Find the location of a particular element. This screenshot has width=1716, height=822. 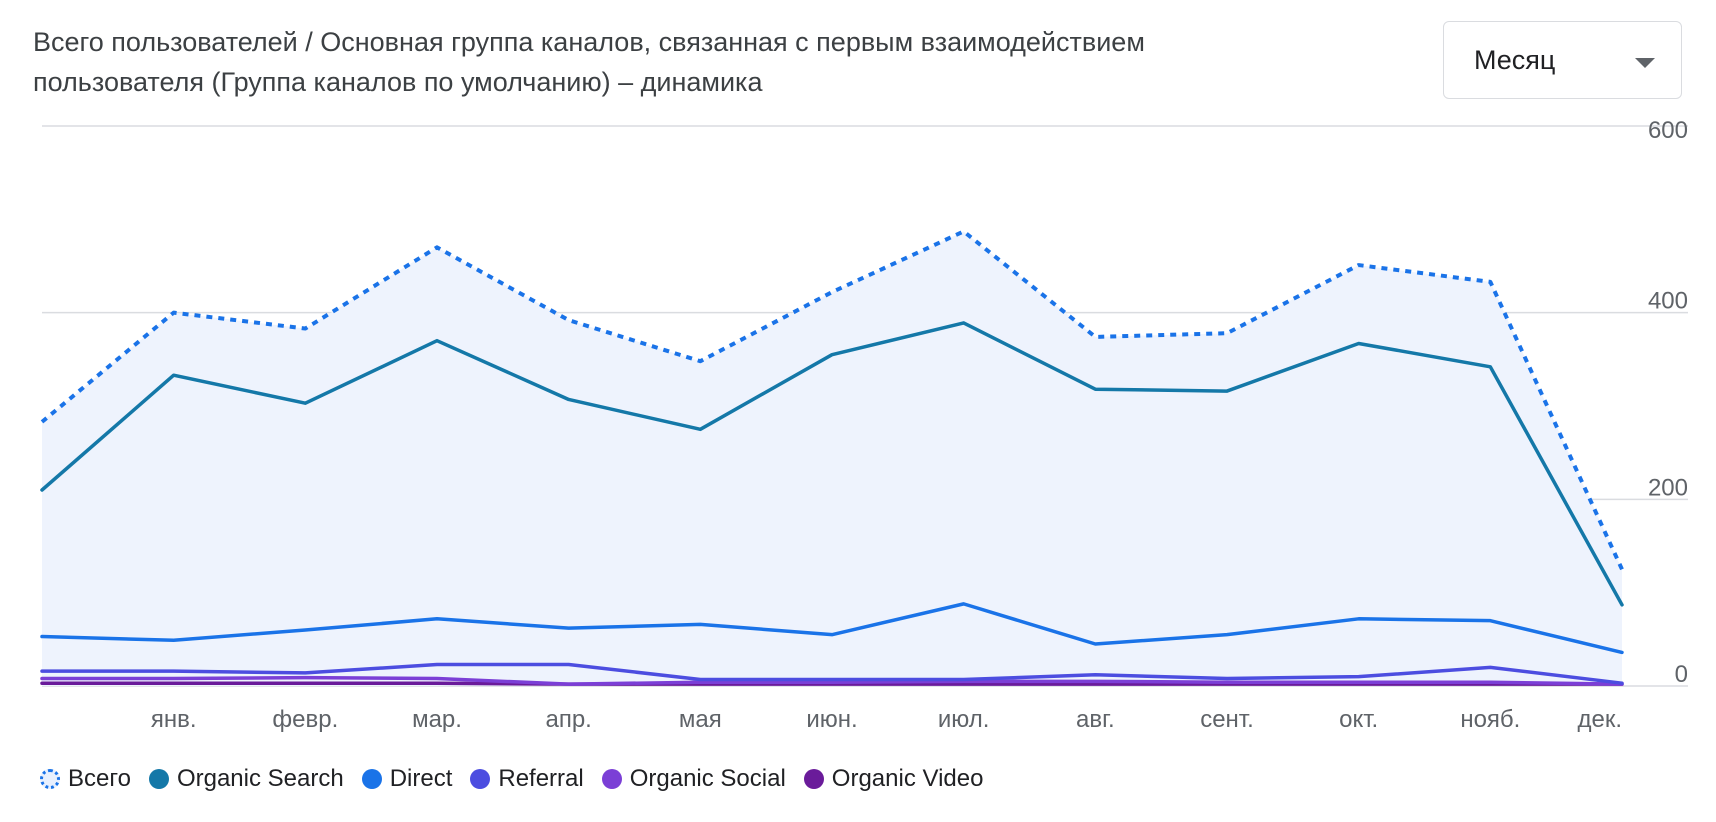

x-tick-label: авг. is located at coordinates (1095, 719).